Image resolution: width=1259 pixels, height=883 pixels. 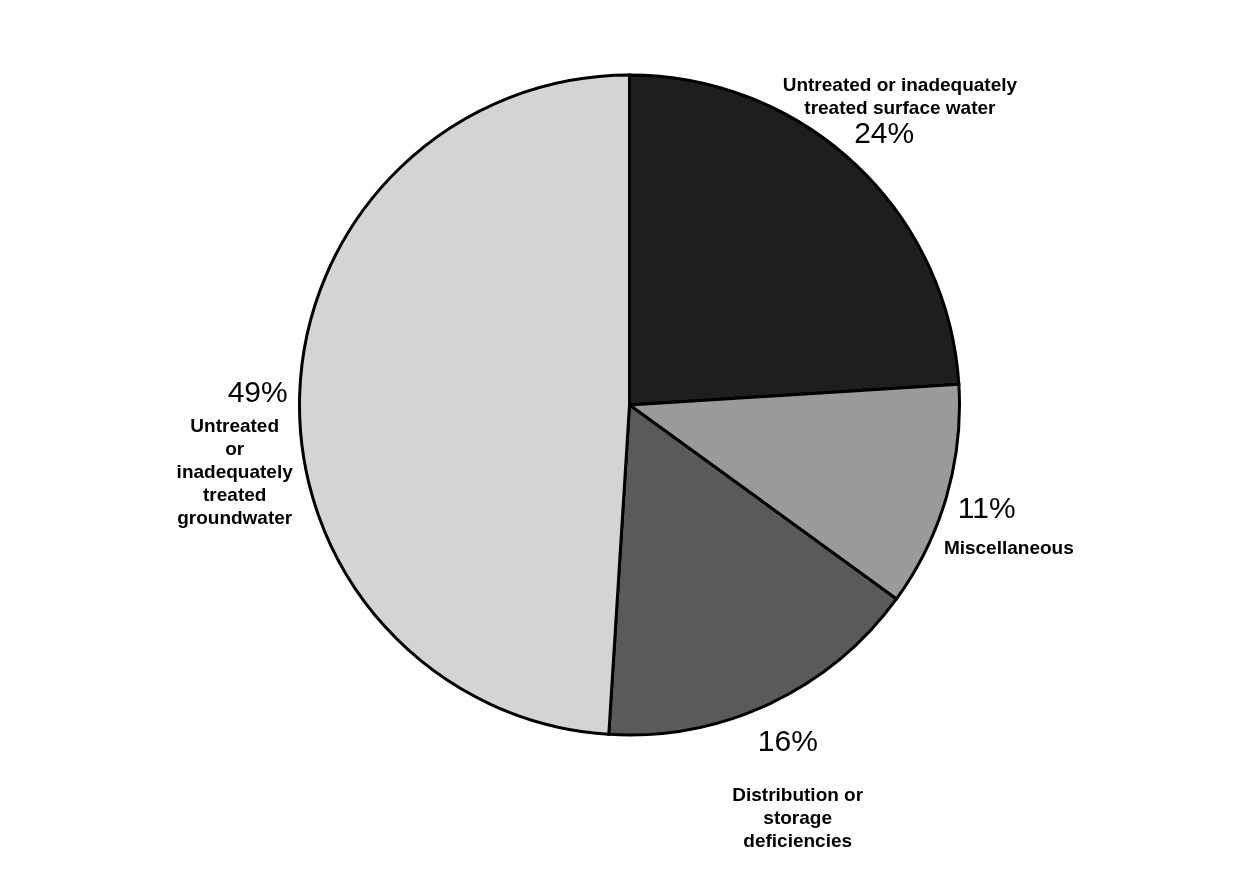 What do you see at coordinates (257, 392) in the screenshot?
I see `data-label: 49%` at bounding box center [257, 392].